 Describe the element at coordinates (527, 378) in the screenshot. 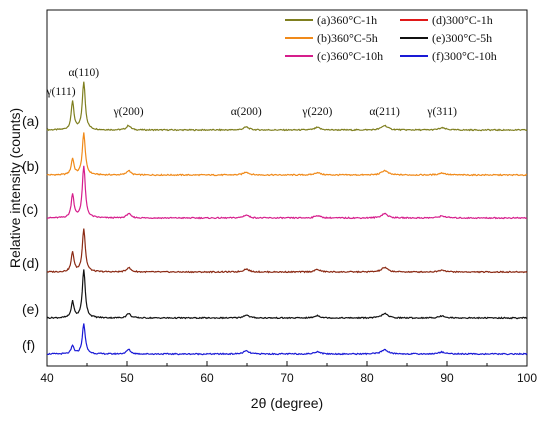

I see `x-tick-label: 100` at that location.